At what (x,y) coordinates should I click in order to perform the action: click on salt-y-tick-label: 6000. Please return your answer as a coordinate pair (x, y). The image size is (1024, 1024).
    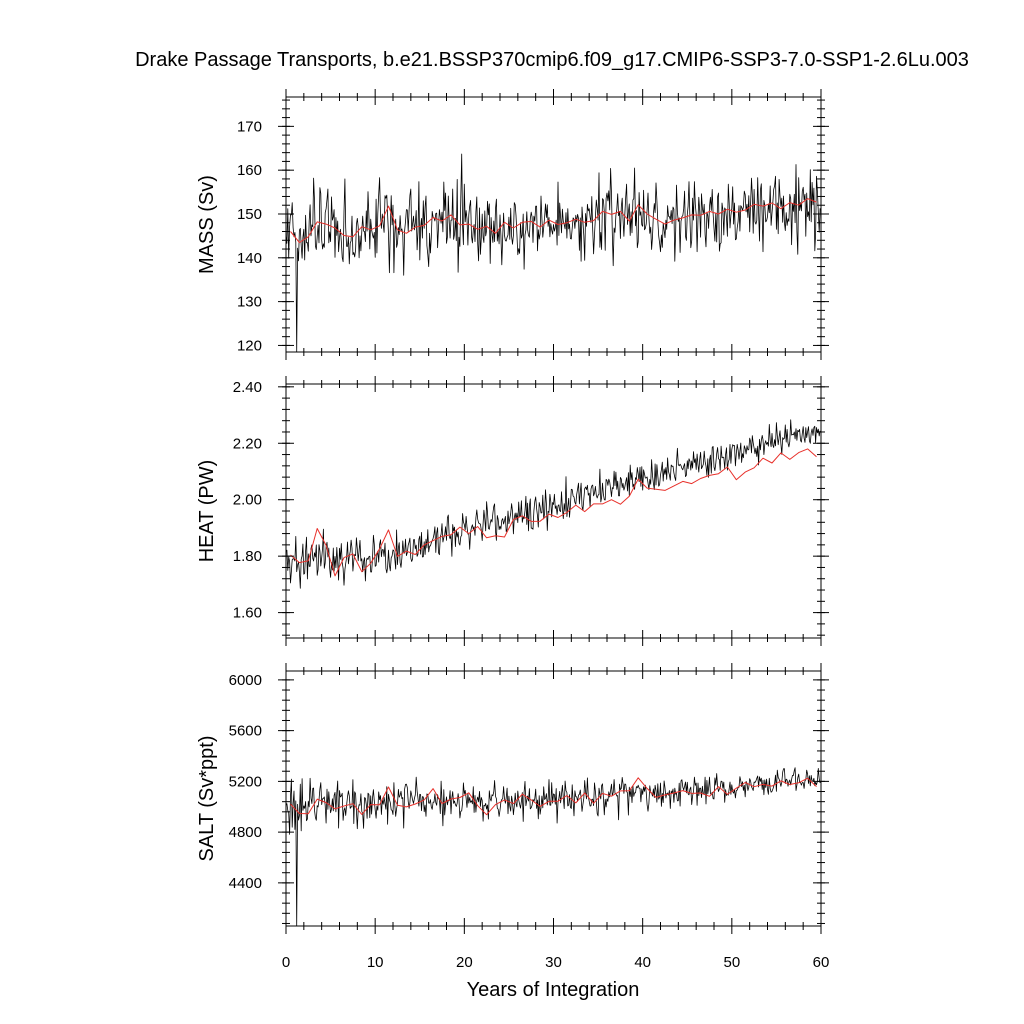
    Looking at the image, I should click on (245, 680).